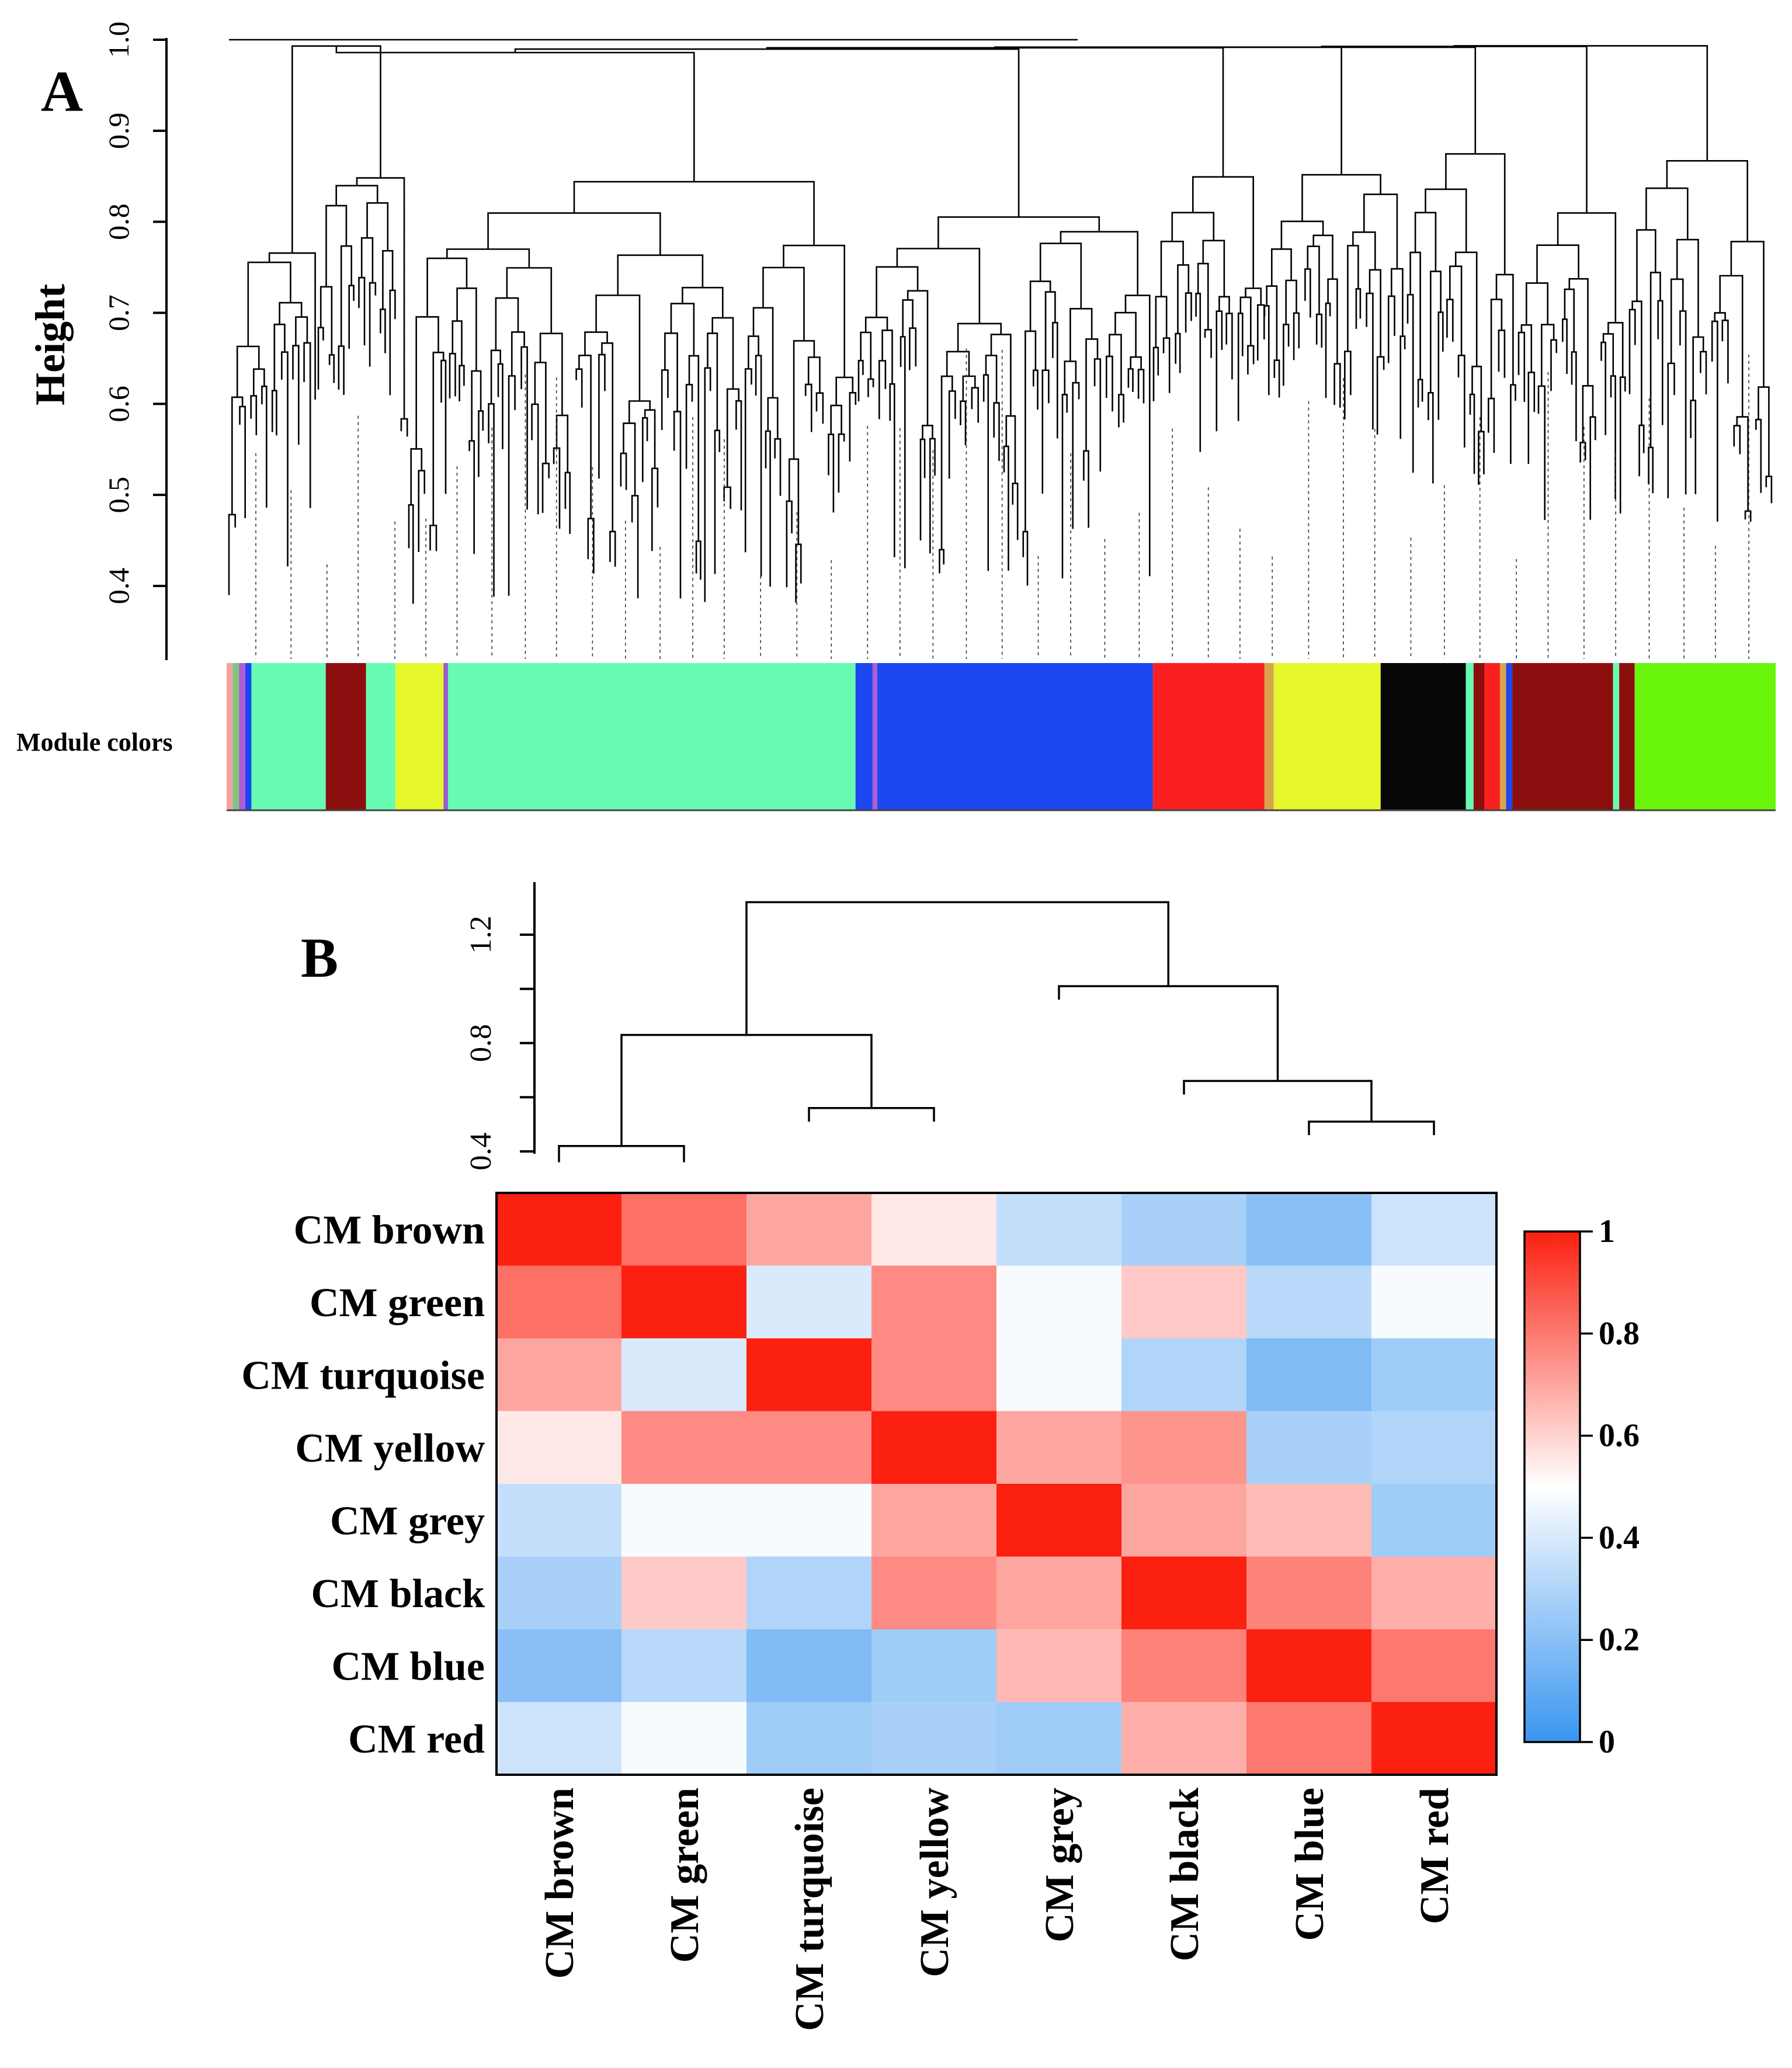 Image resolution: width=1792 pixels, height=2068 pixels. What do you see at coordinates (118, 404) in the screenshot?
I see `y-tick-label: 0.6` at bounding box center [118, 404].